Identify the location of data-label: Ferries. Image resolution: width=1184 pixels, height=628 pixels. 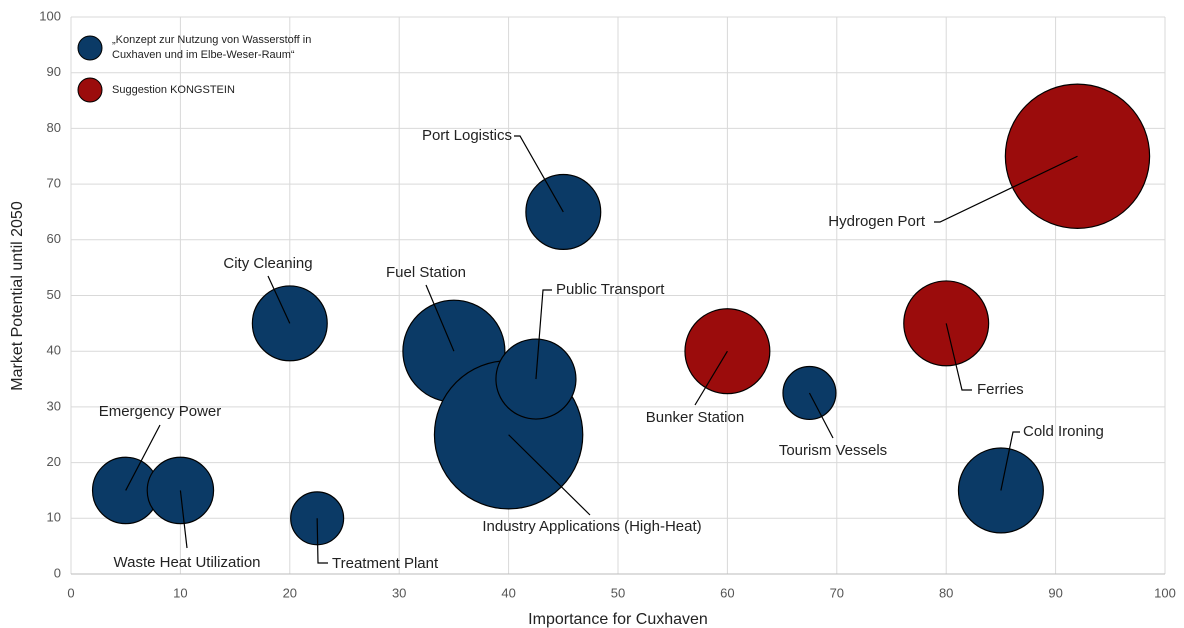
(1000, 389).